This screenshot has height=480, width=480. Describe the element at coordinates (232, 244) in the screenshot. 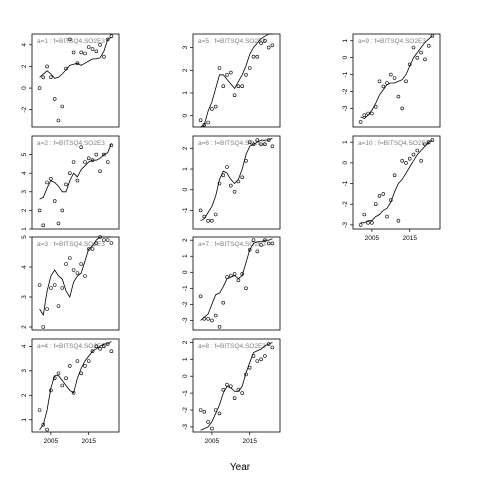

I see `panel-title: a=7 : f=BITSQ4.SO2E3` at that location.